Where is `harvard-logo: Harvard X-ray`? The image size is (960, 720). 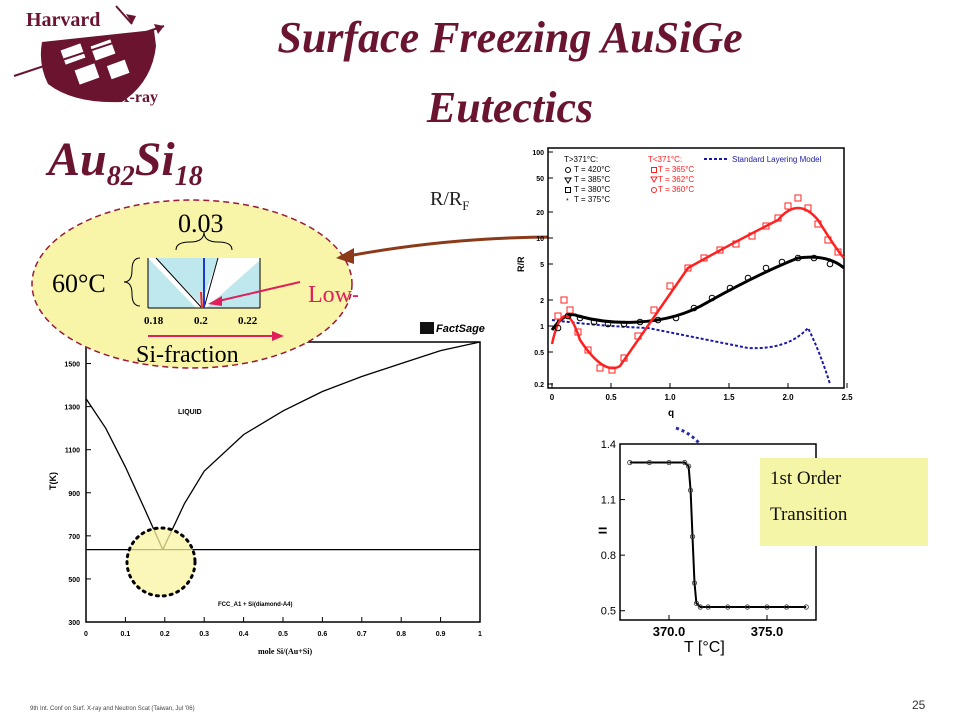 harvard-logo: Harvard X-ray is located at coordinates (99, 57).